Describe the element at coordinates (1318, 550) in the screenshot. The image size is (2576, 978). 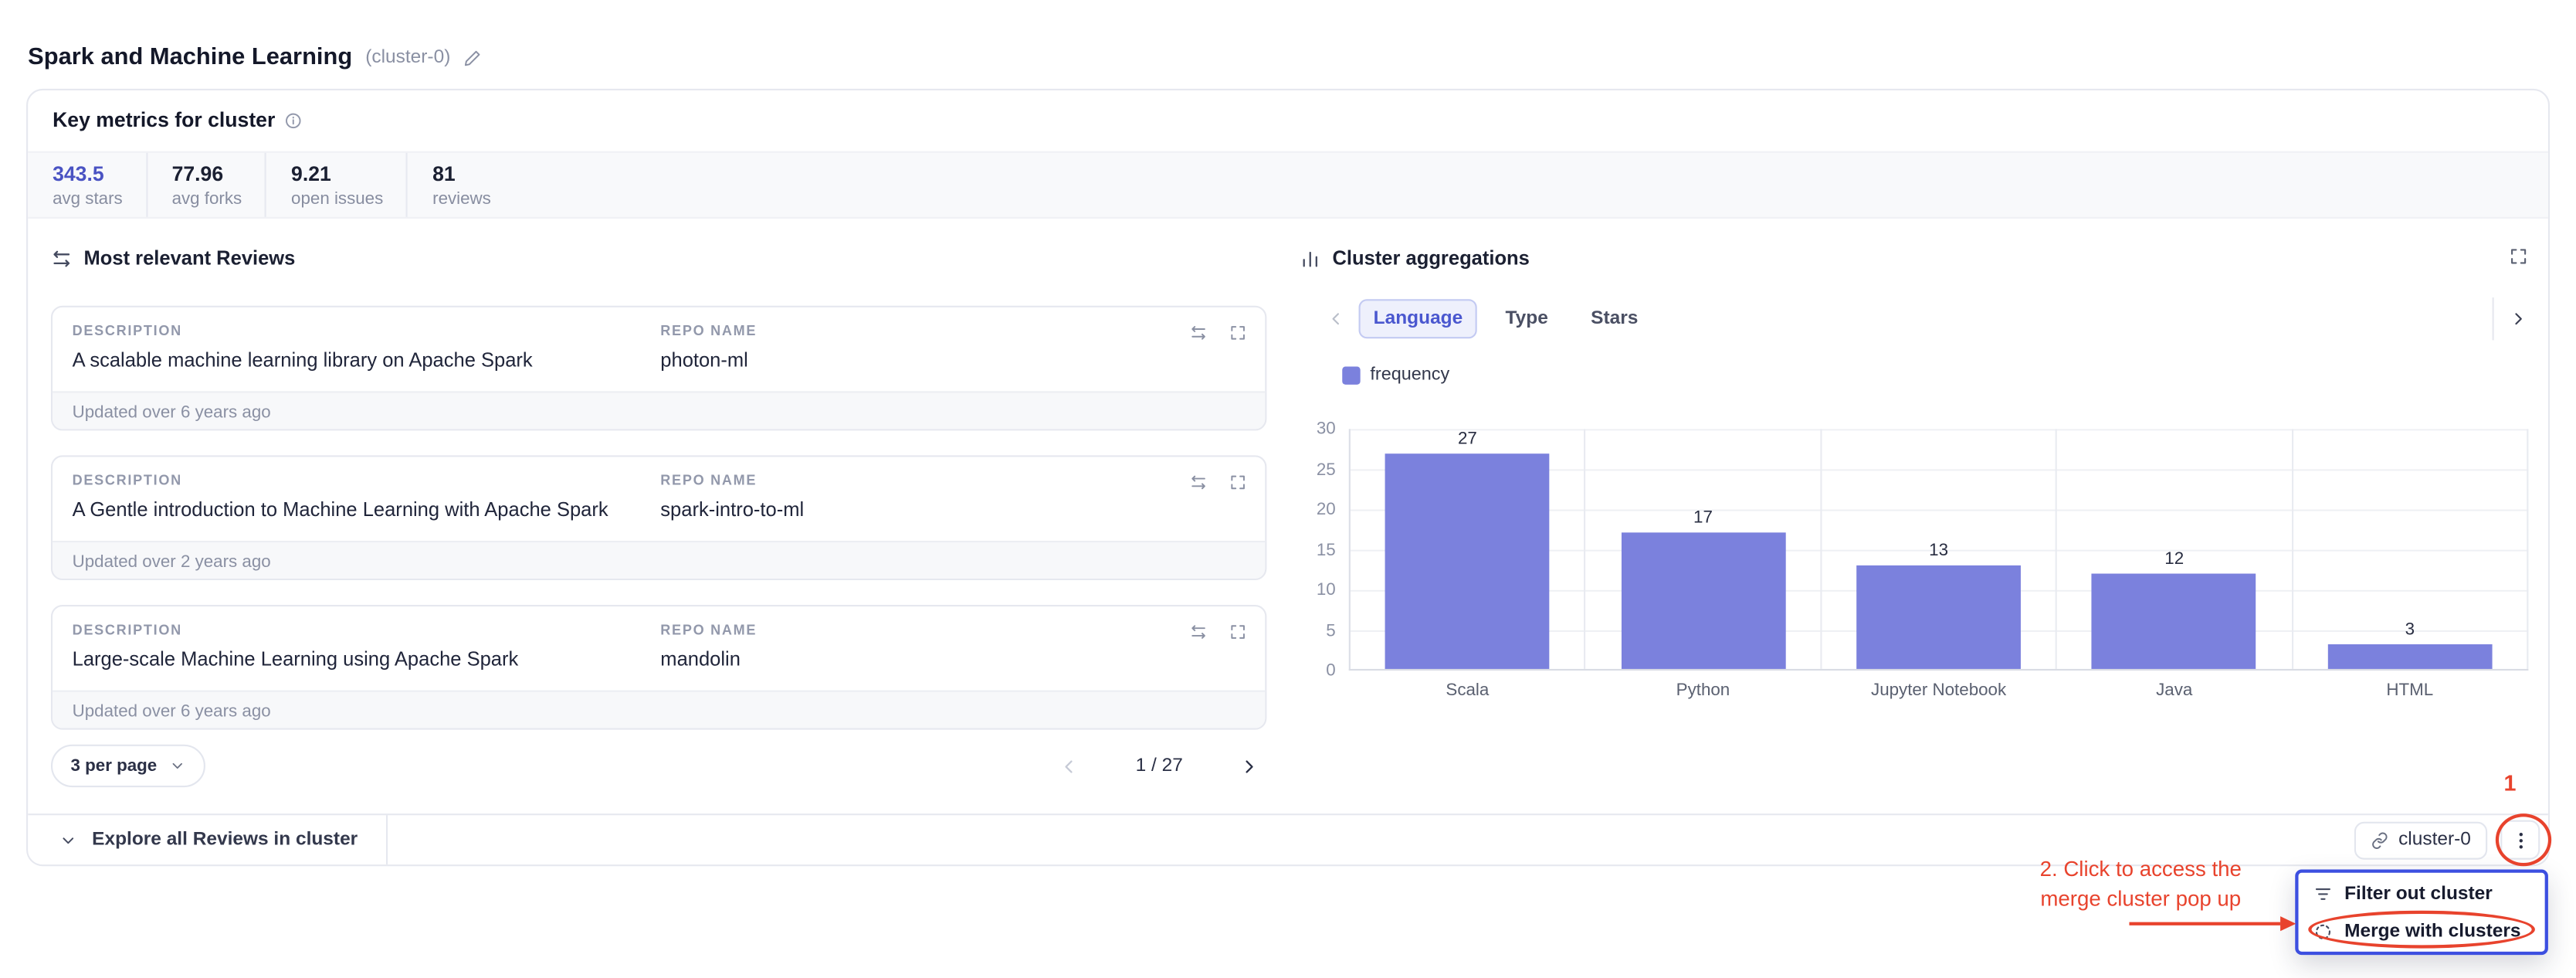
I see `y-axis-labels: 30 25 20 15 10 5 0` at that location.